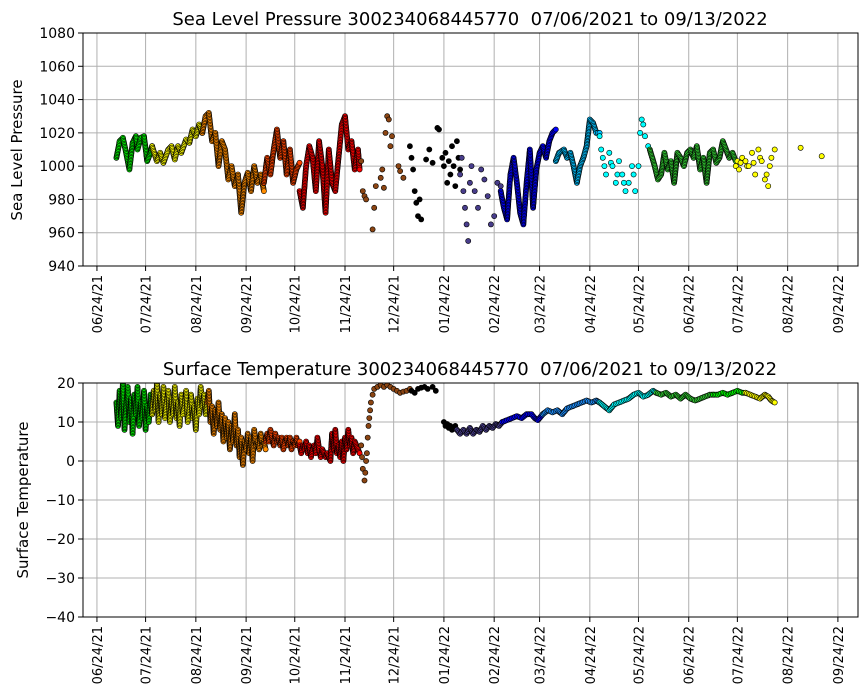 The width and height of the screenshot is (867, 700). What do you see at coordinates (60, 579) in the screenshot?
I see `y-tick-label: −30` at bounding box center [60, 579].